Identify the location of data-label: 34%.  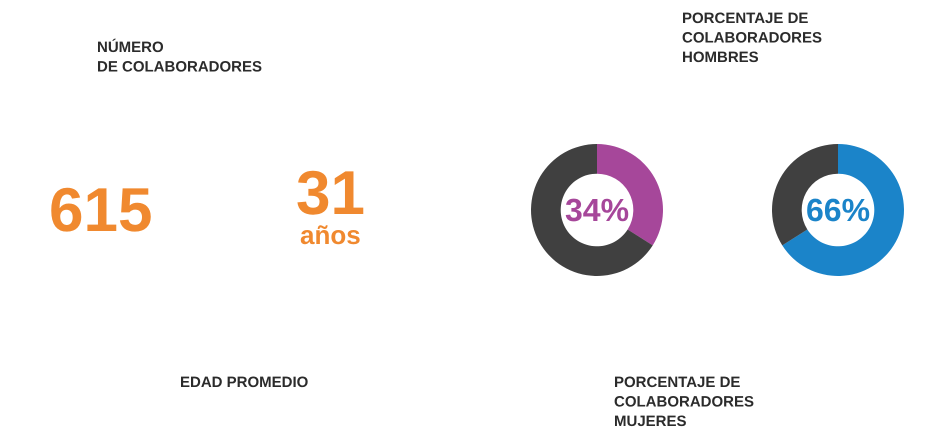
(597, 210).